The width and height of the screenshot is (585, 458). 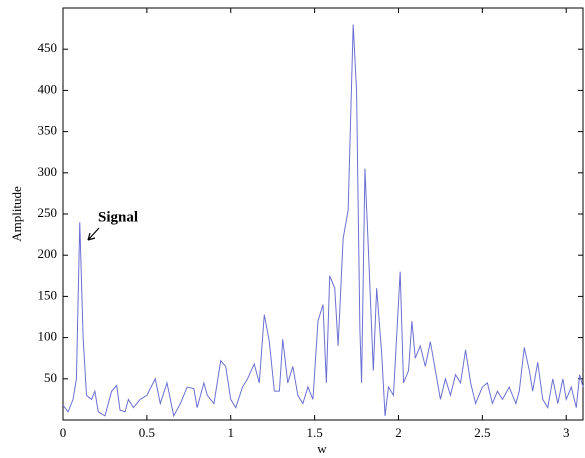 I want to click on y-axis-label: Amplitude, so click(x=16, y=214).